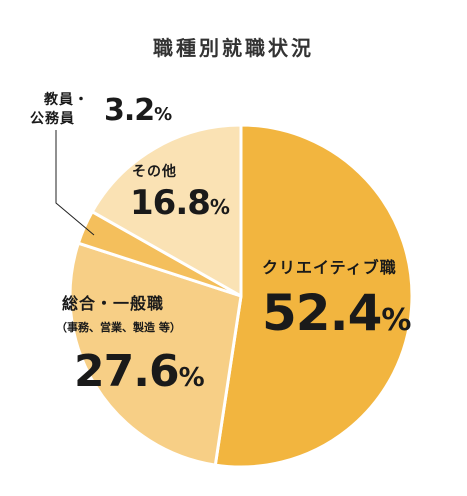  I want to click on label-general-name: 総合・一般職, so click(113, 303).